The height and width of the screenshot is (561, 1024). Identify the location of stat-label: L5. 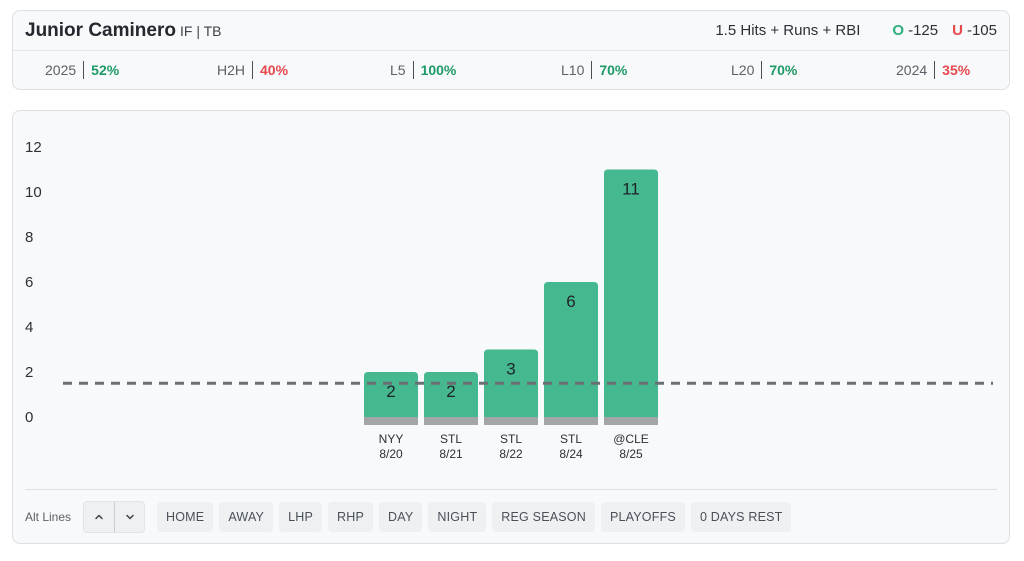
(402, 70).